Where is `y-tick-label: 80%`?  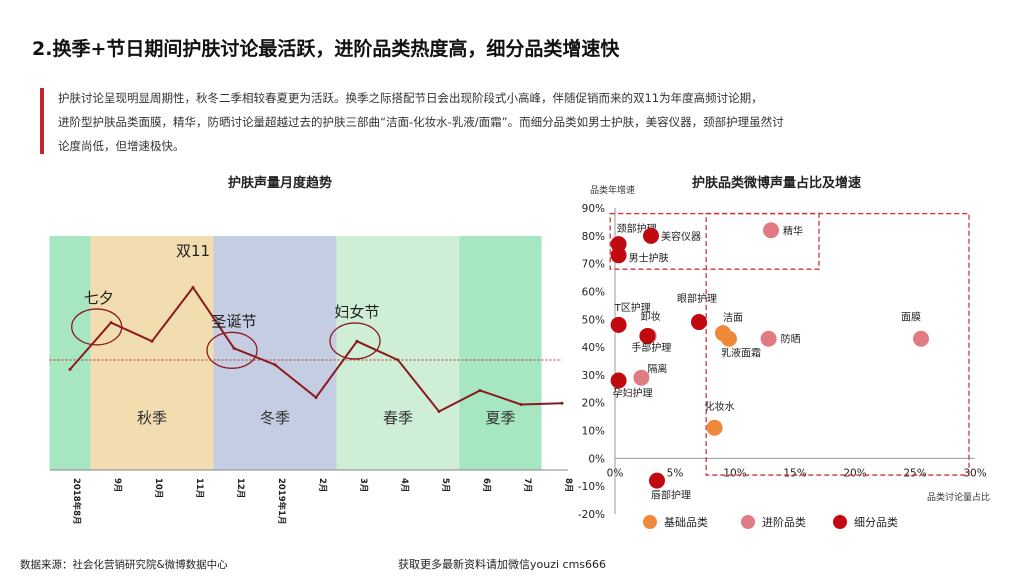 y-tick-label: 80% is located at coordinates (593, 237).